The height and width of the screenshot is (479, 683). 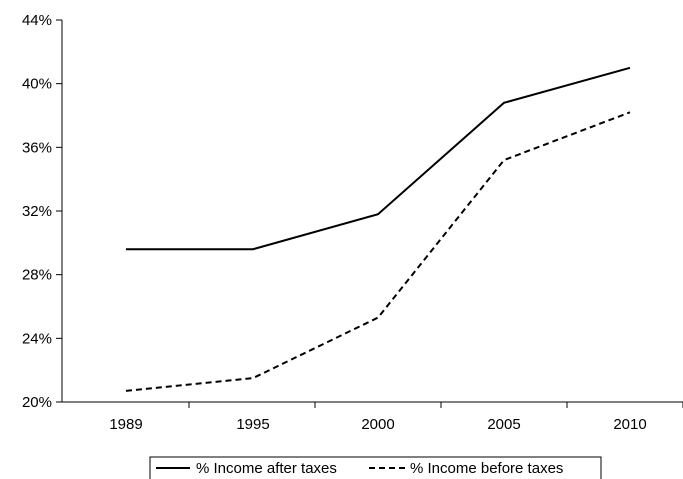 I want to click on y-tick-label: 40%, so click(x=37, y=84).